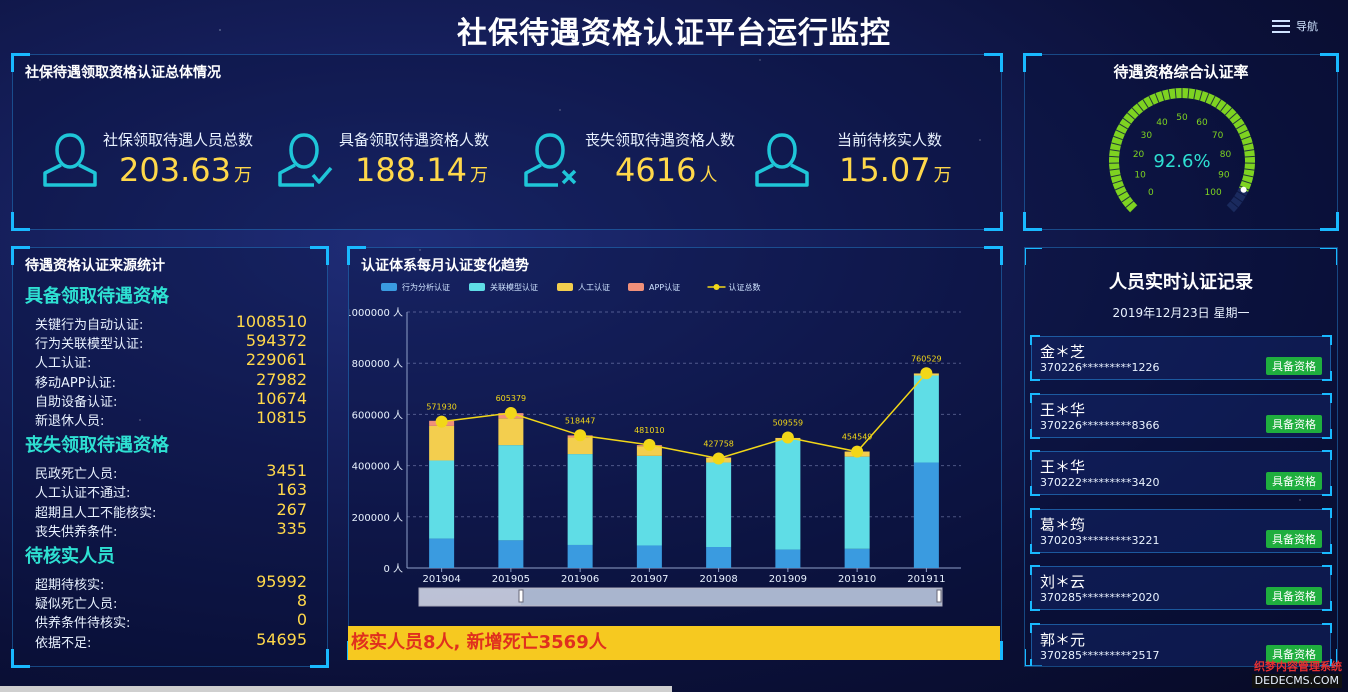  I want to click on data-label: 454549, so click(857, 437).